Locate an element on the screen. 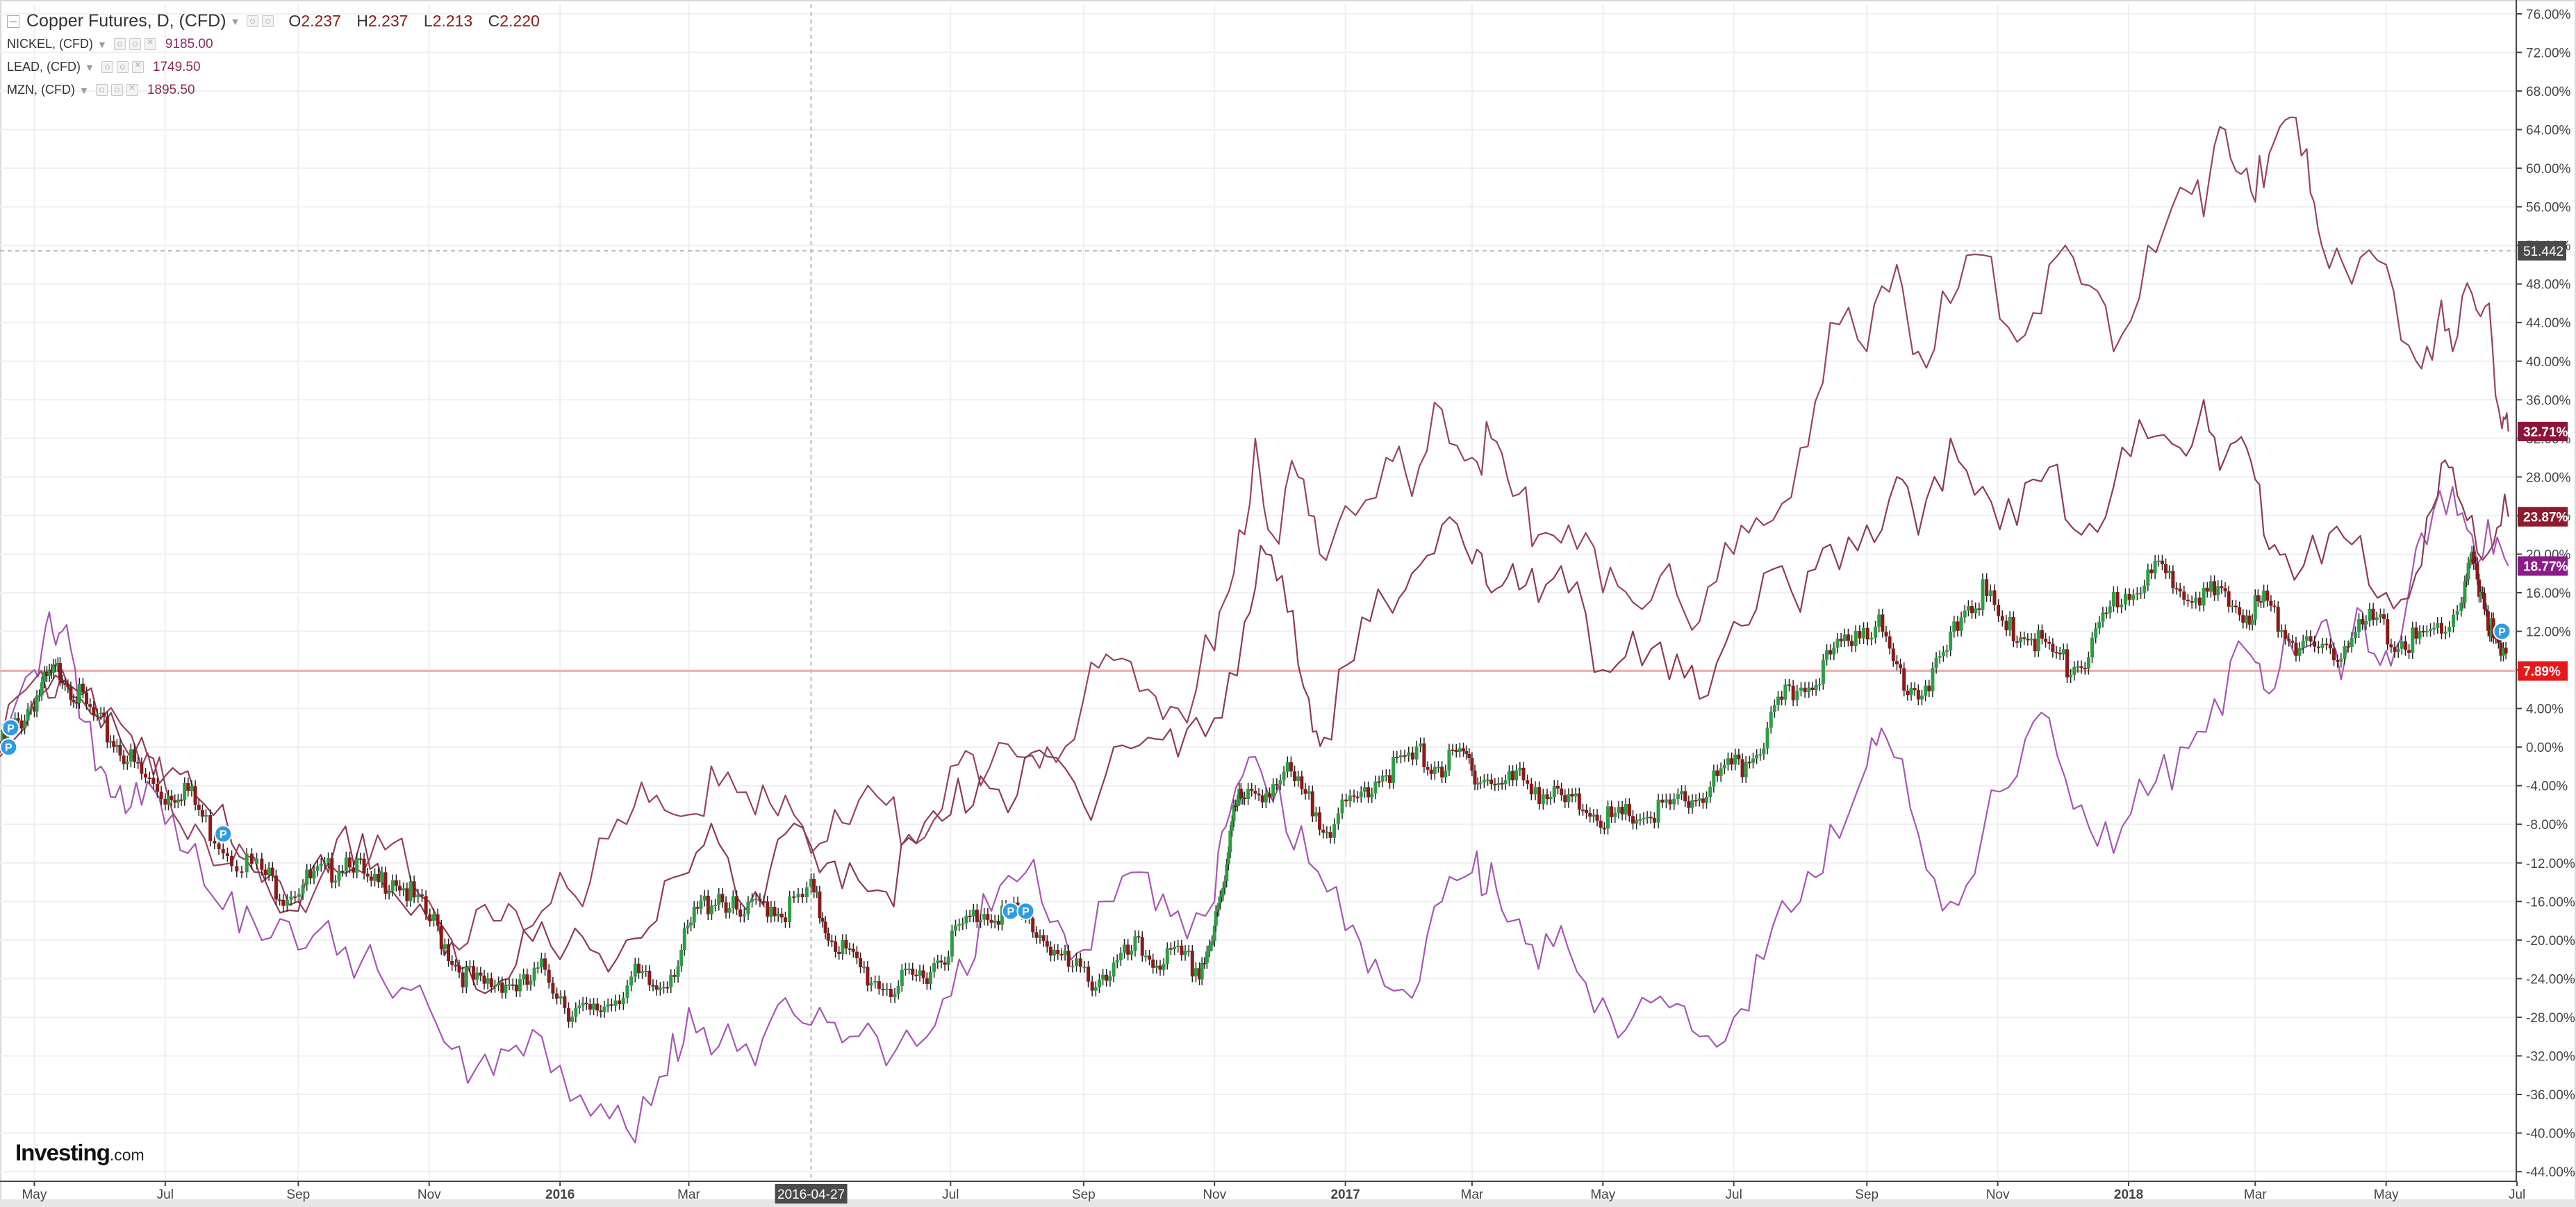 This screenshot has height=1207, width=2576. y-tick-label: -44.00% is located at coordinates (2551, 1172).